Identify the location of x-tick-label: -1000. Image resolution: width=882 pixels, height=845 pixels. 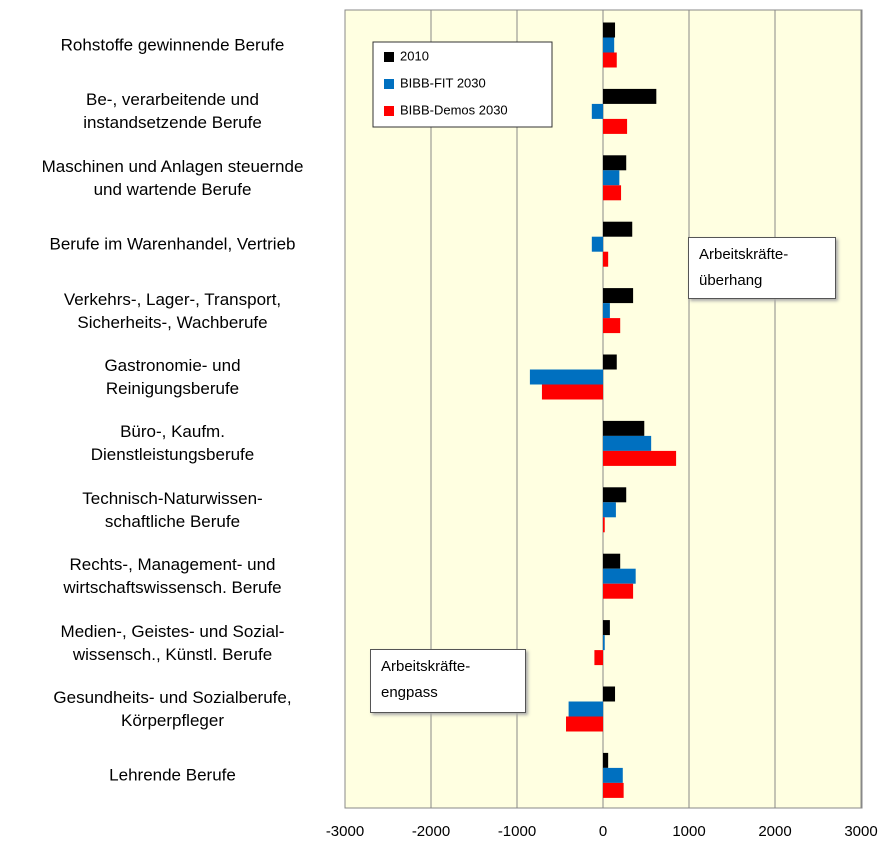
(517, 831).